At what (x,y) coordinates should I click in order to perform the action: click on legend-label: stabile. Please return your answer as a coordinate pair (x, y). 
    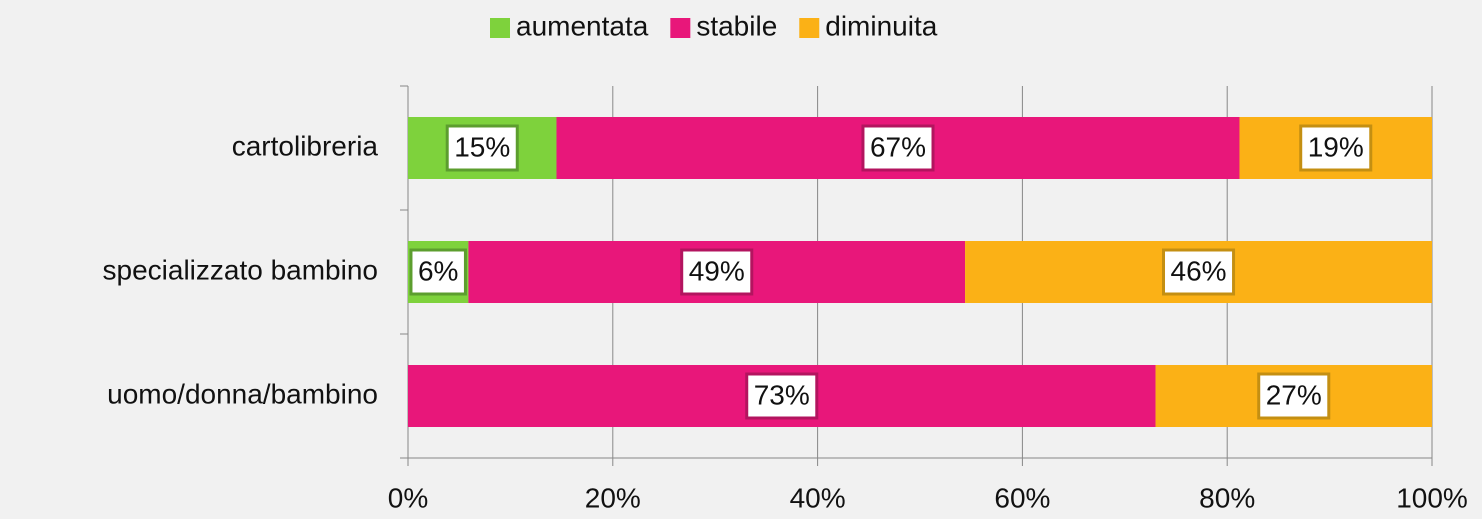
    Looking at the image, I should click on (736, 25).